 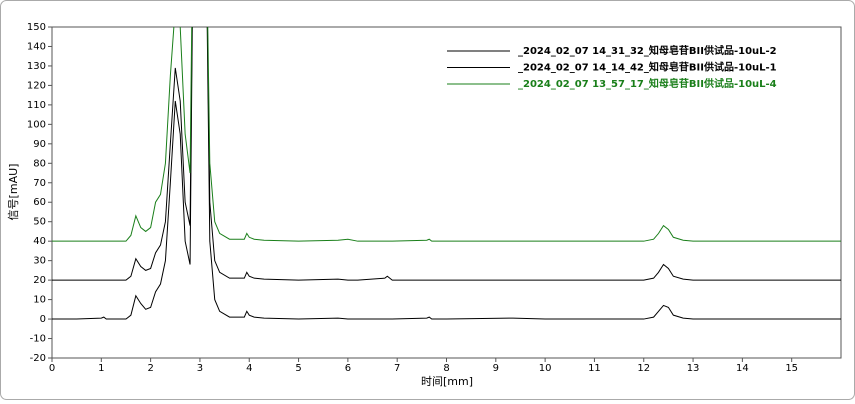 What do you see at coordinates (150, 368) in the screenshot?
I see `x-tick-label: 2` at bounding box center [150, 368].